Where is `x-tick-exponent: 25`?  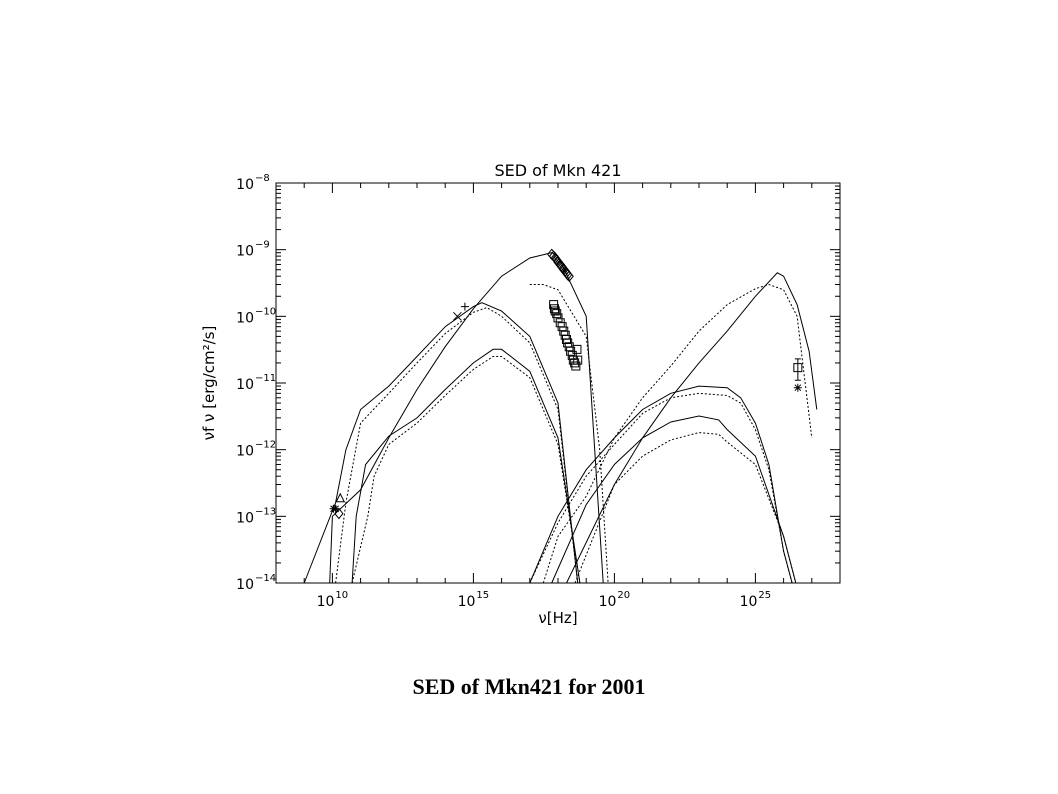
x-tick-exponent: 25 is located at coordinates (764, 595).